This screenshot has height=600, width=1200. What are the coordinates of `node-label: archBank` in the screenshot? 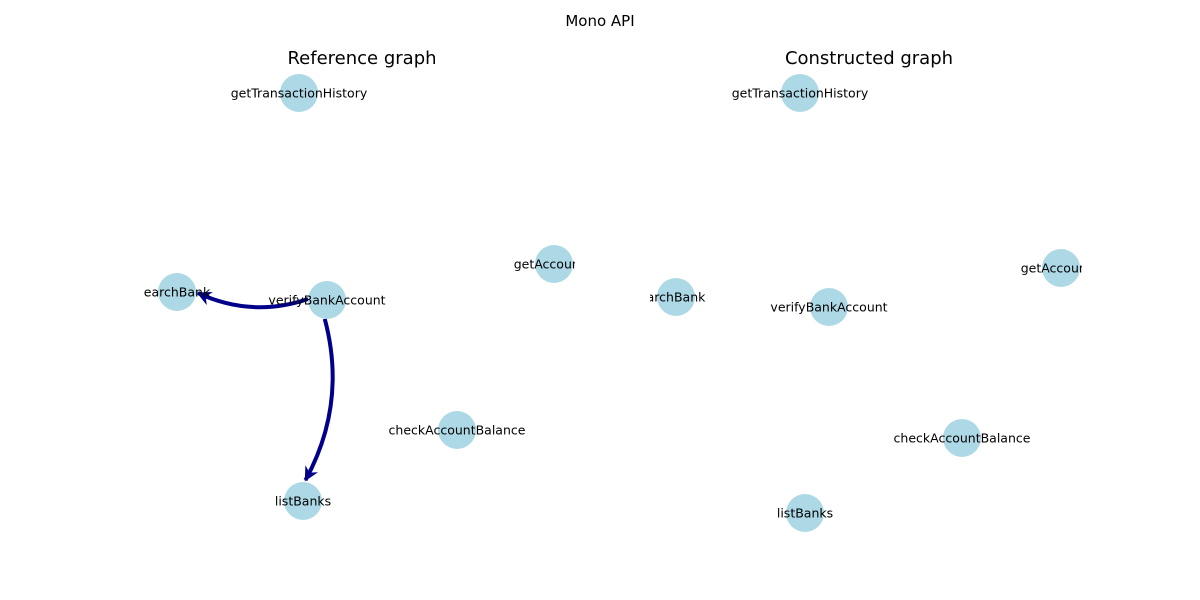 It's located at (676, 297).